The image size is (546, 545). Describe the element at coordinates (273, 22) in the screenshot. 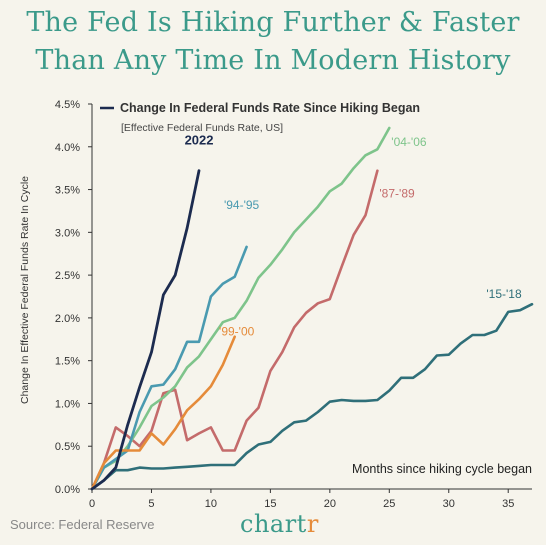

I see `title-line-1: The Fed Is Hiking Further & Faster` at that location.